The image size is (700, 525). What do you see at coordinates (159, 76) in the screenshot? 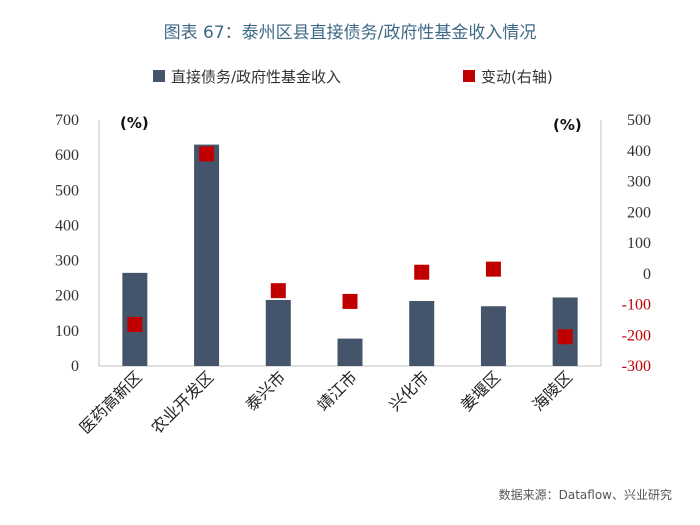
I see `legend-swatch-bar` at bounding box center [159, 76].